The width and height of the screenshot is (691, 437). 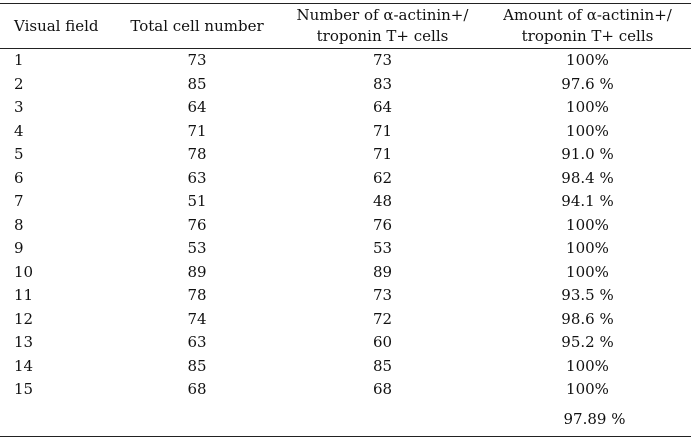 I want to click on cell-visual-field: 3, so click(x=19, y=107).